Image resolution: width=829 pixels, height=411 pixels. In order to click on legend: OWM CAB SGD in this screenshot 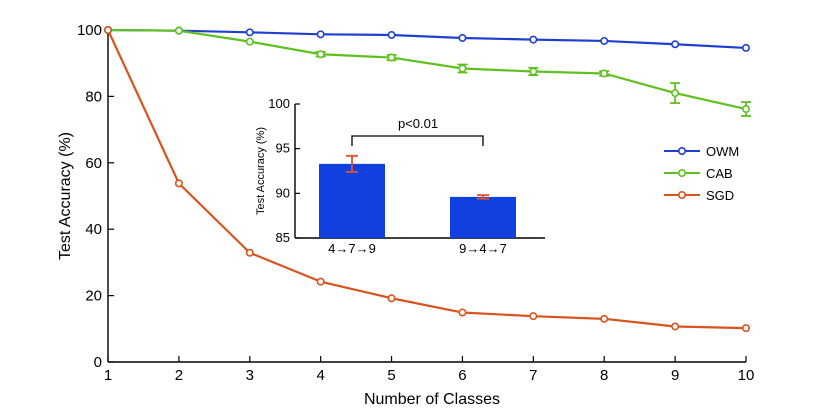, I will do `click(701, 173)`.